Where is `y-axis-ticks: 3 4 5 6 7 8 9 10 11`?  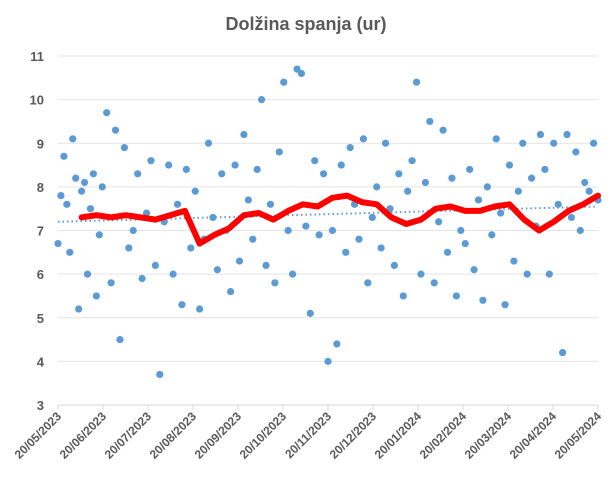 y-axis-ticks: 3 4 5 6 7 8 9 10 11 is located at coordinates (37, 231).